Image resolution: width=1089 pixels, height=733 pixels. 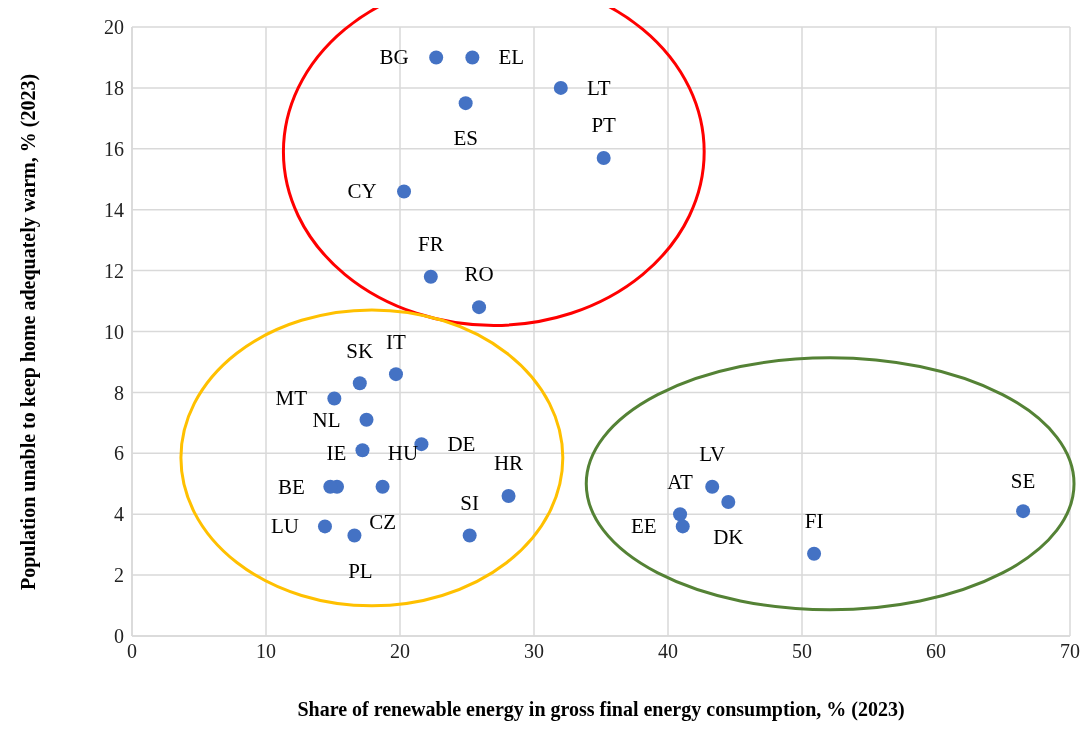 I want to click on annotation: IE, so click(x=336, y=453).